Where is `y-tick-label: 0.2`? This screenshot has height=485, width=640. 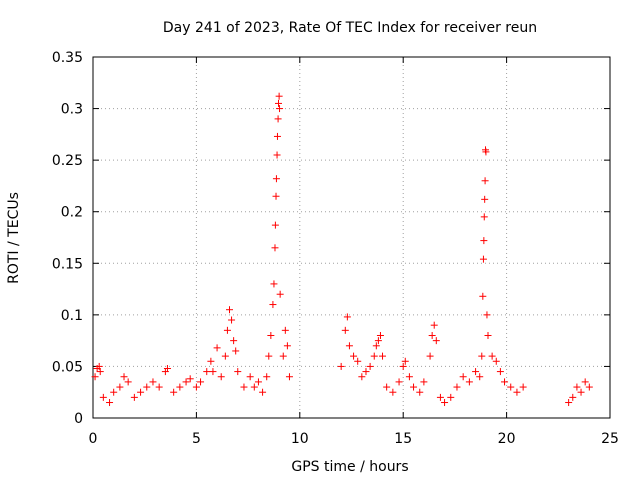
y-tick-label: 0.2 is located at coordinates (72, 213).